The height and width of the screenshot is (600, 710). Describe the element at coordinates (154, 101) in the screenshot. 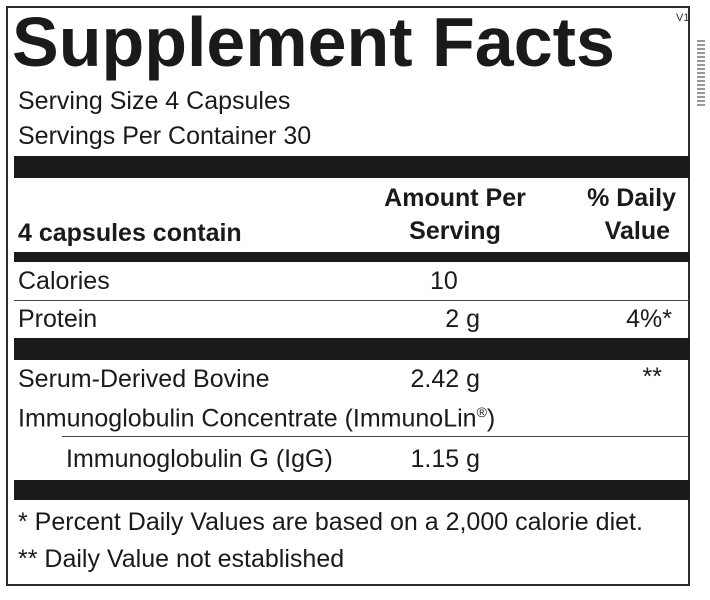

I see `serving-size: Serving Size 4 Capsules` at that location.